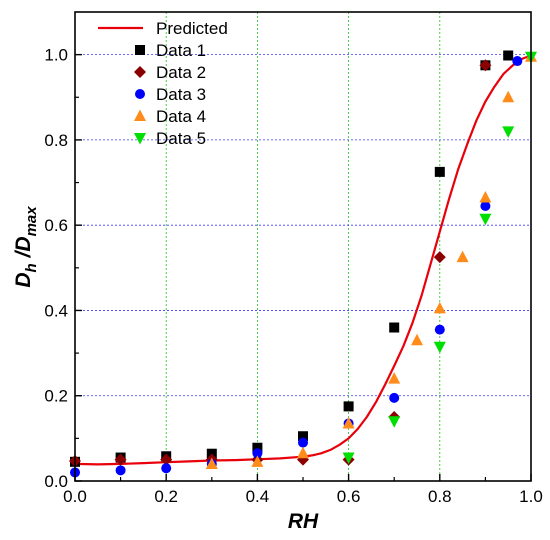 The height and width of the screenshot is (540, 550). I want to click on x-tick-label: 0.4, so click(258, 496).